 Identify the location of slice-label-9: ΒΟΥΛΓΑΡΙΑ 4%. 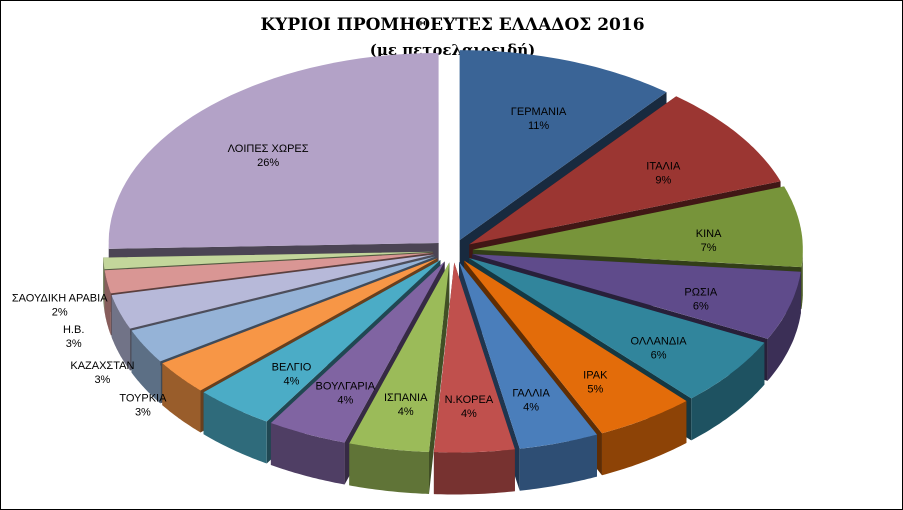
(346, 394).